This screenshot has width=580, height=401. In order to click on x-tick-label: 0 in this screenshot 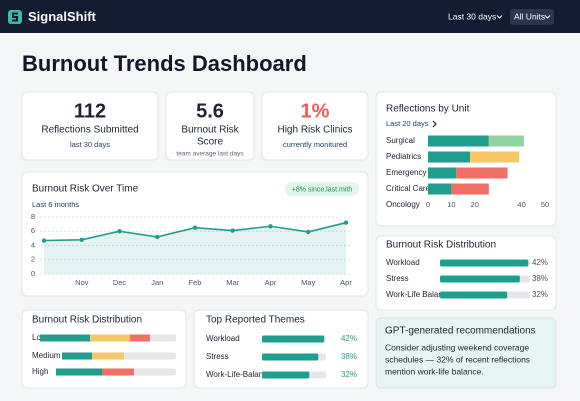, I will do `click(428, 204)`.